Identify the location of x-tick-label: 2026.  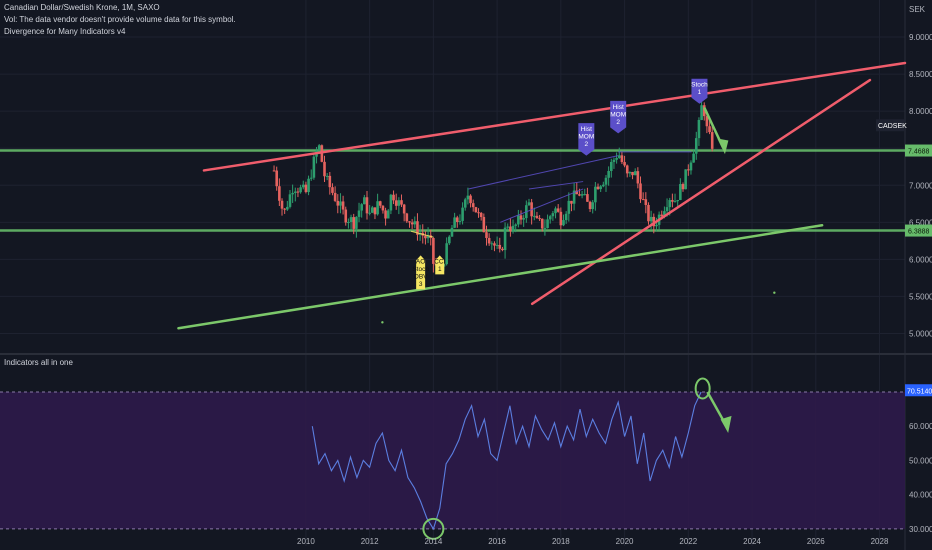
(816, 541).